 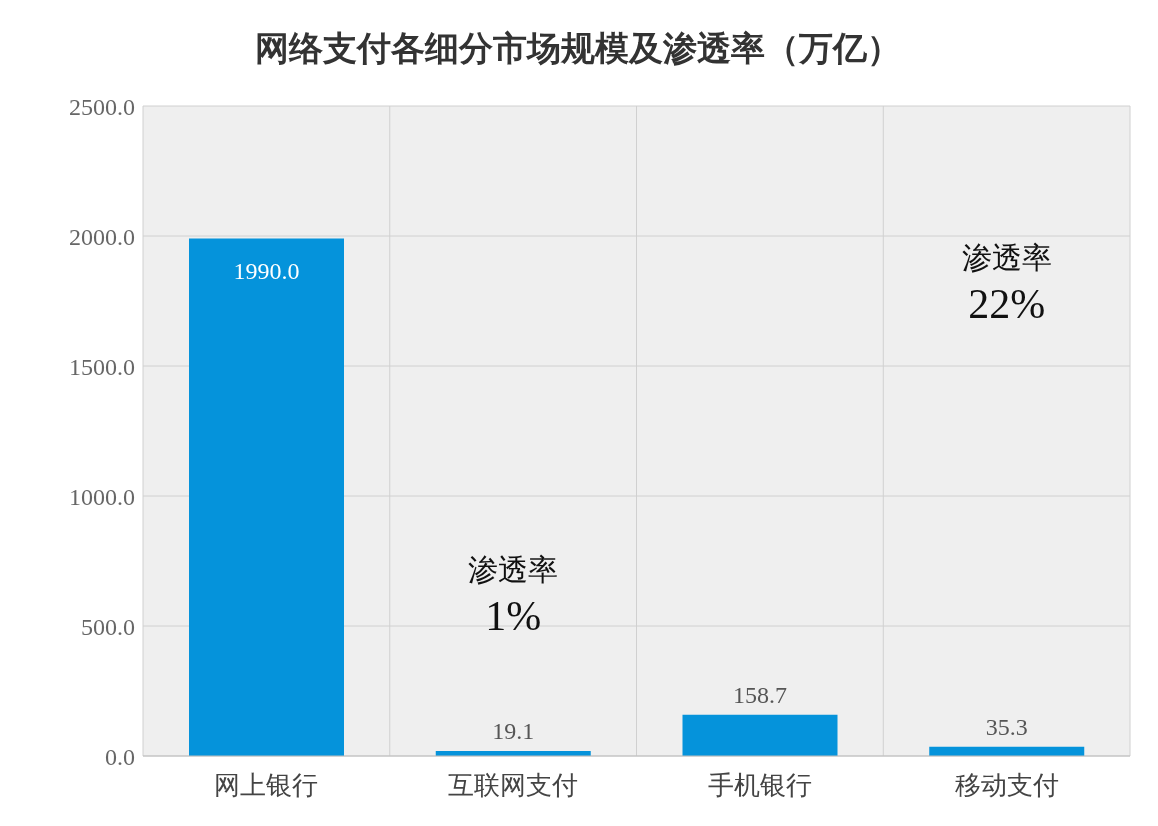 I want to click on x-tick-label: 手机银行, so click(x=759, y=785).